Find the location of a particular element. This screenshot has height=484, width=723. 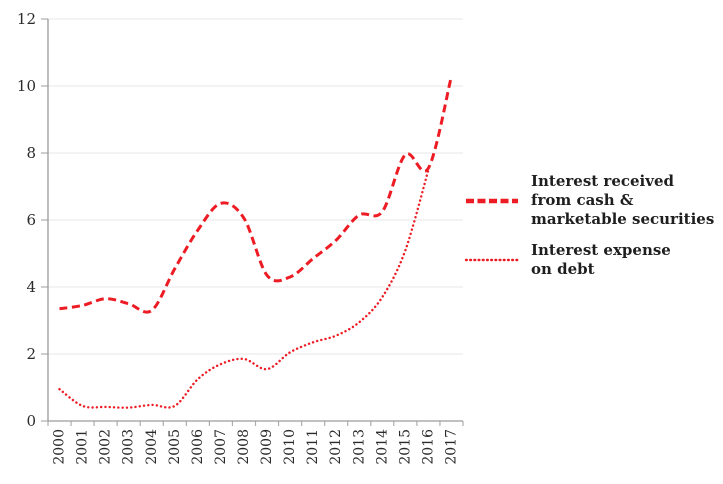

x-axis-label: 2003 is located at coordinates (129, 447).